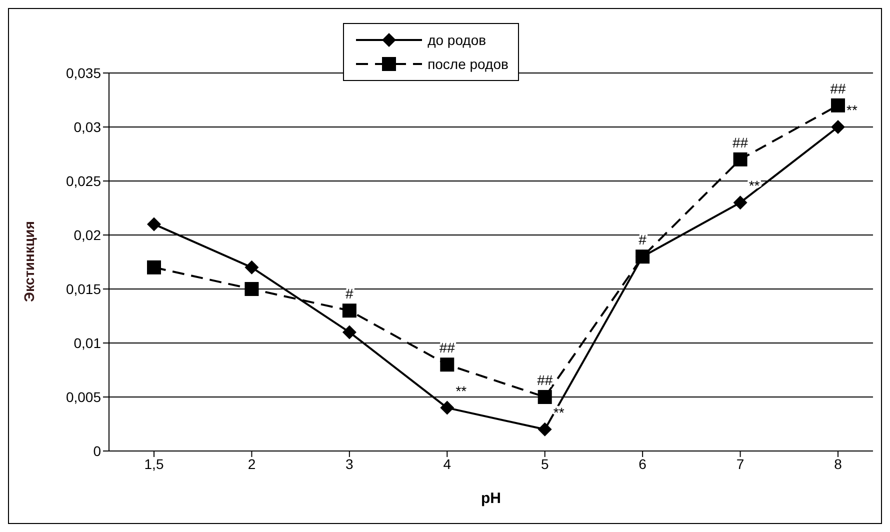 The height and width of the screenshot is (532, 890). Describe the element at coordinates (154, 464) in the screenshot. I see `x-tick-label: 1,5` at that location.